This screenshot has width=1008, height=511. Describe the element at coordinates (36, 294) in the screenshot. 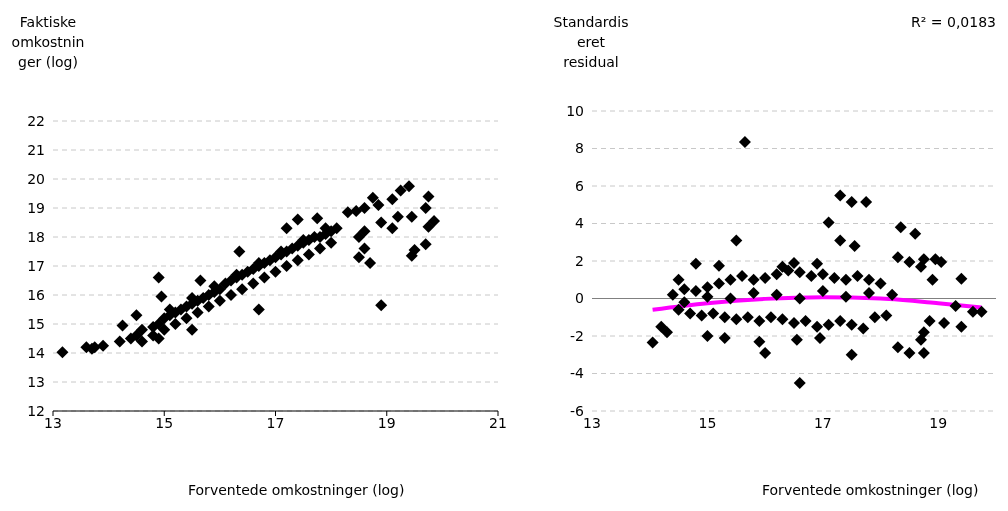

I see `y-tick-label: 16` at that location.